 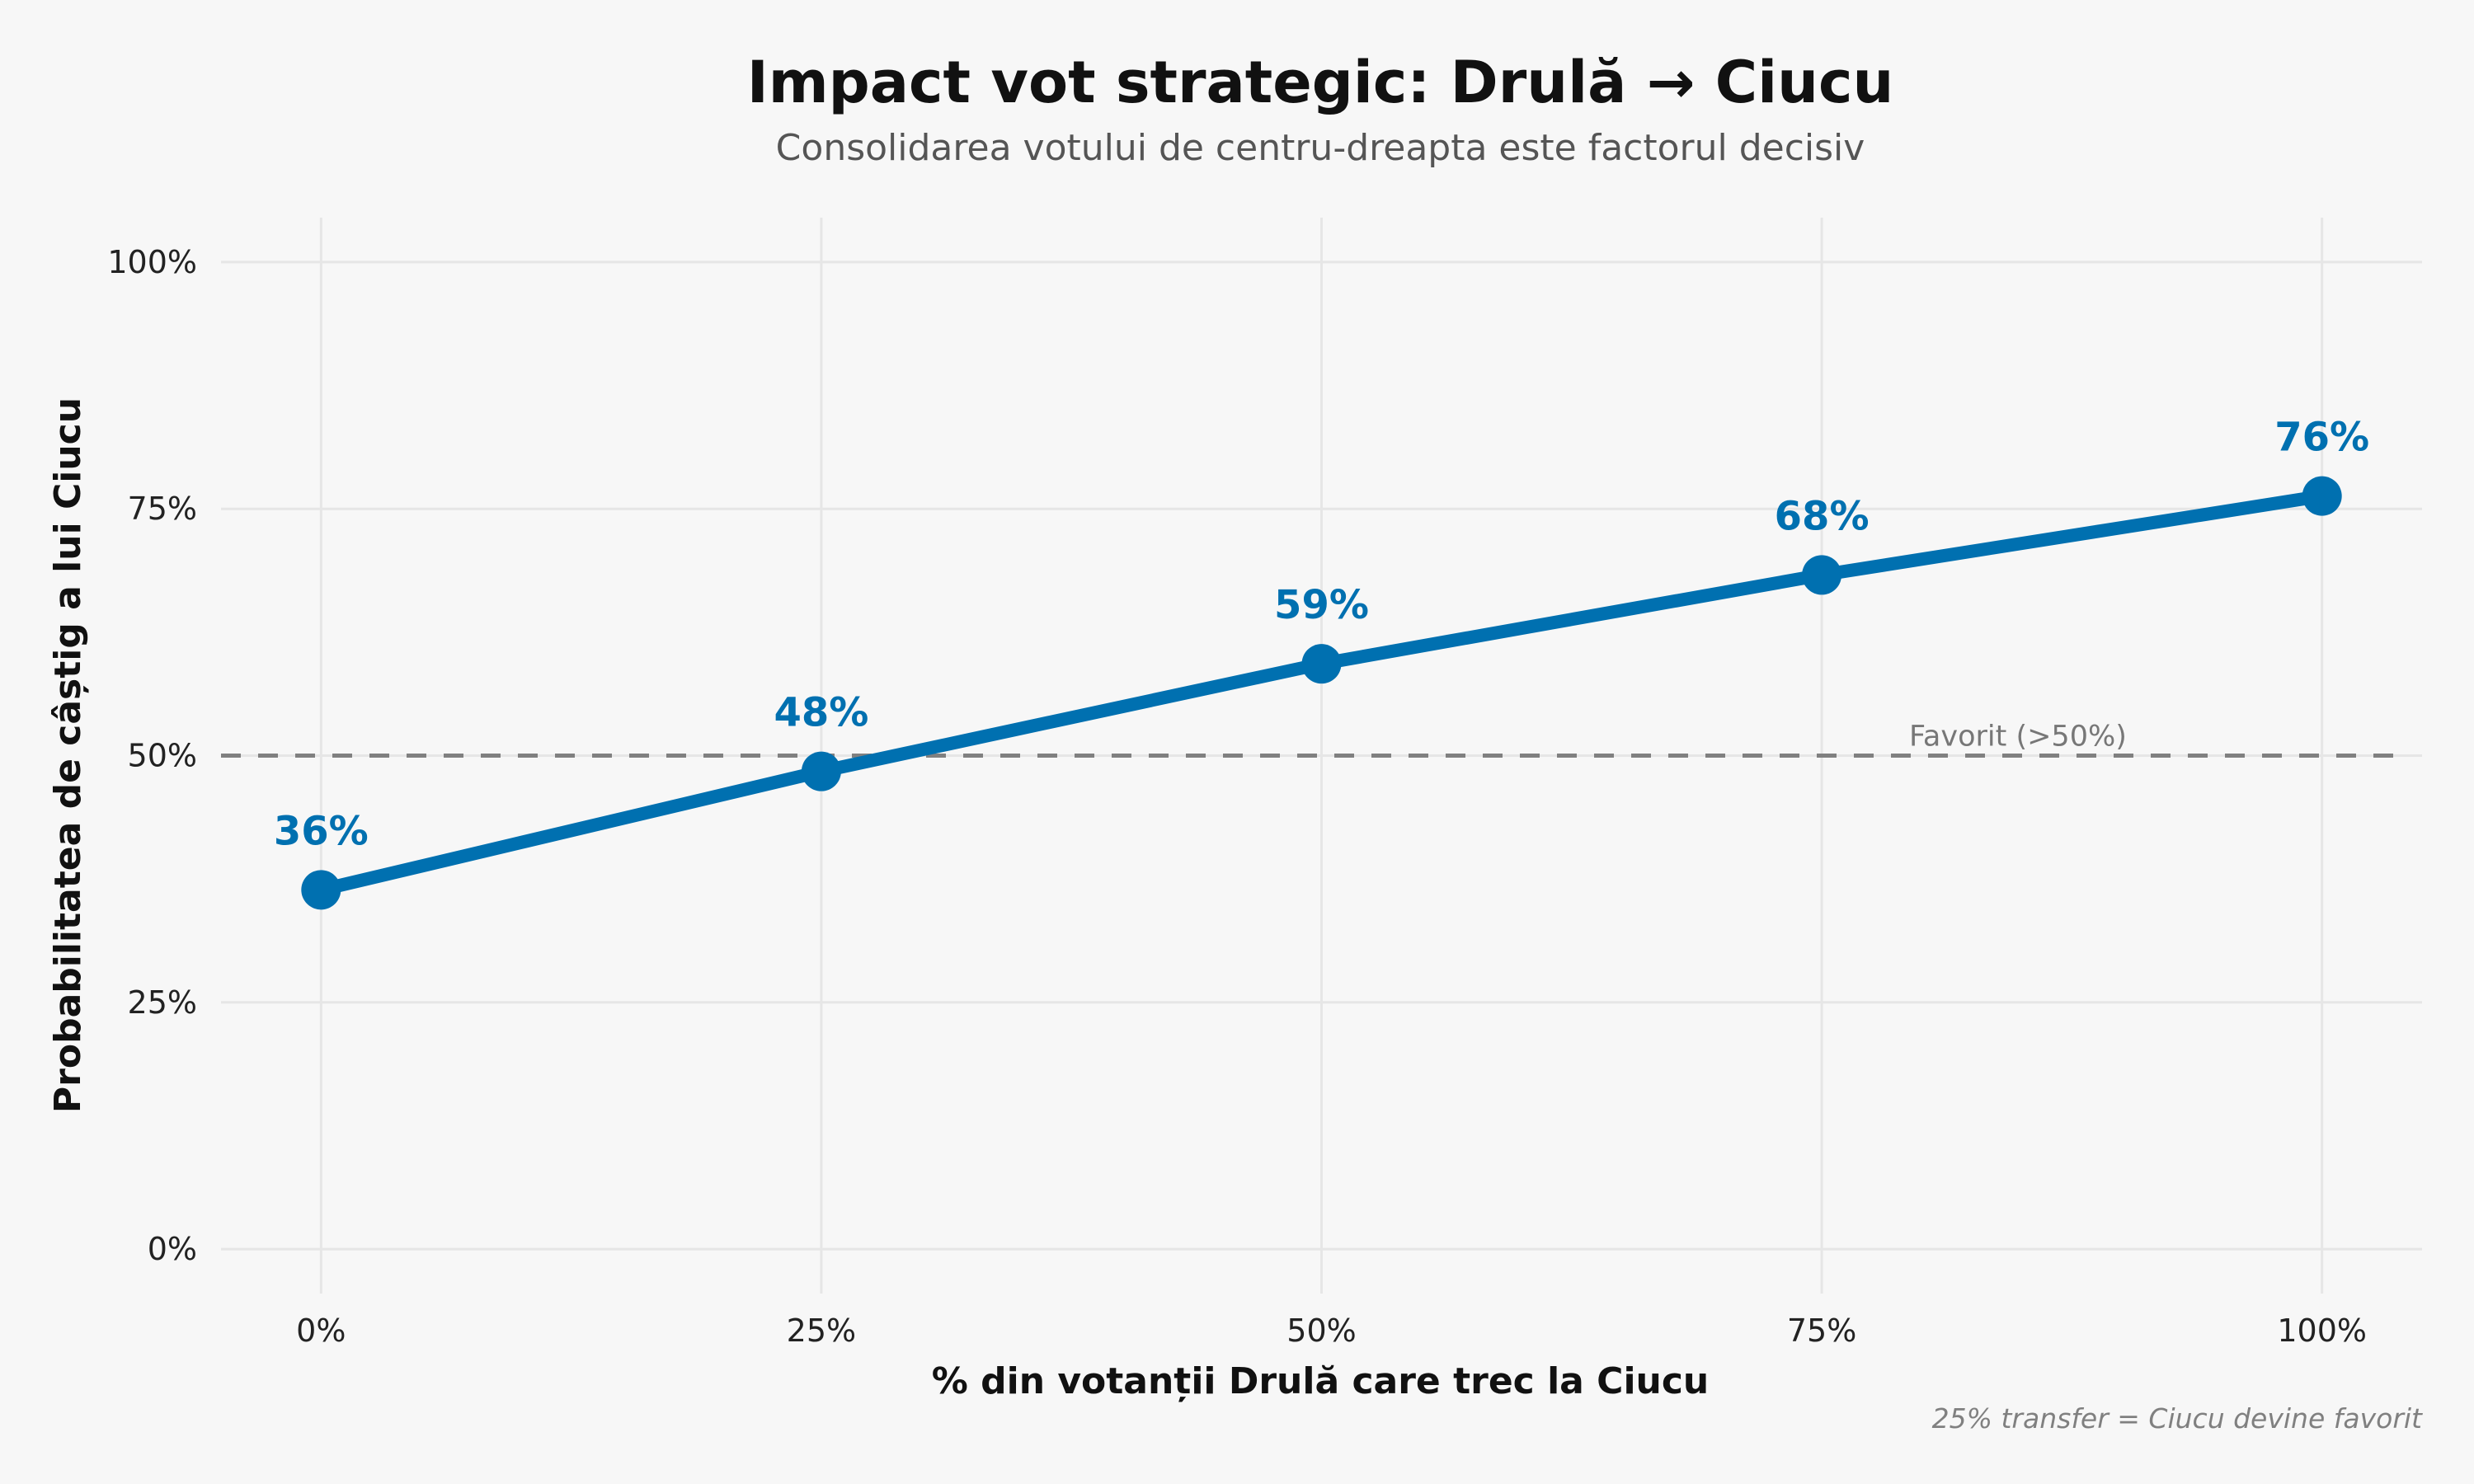 I want to click on x-tick-label: 0%, so click(x=321, y=1331).